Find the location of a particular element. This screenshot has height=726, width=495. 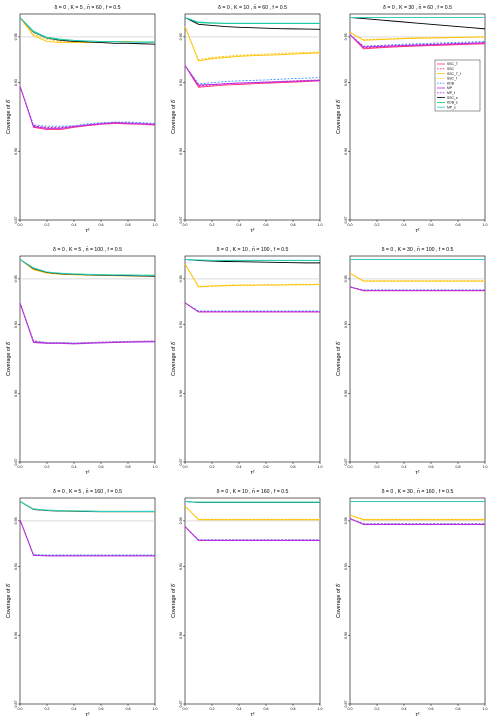

legend-label: SSC_T_f is located at coordinates (454, 74).